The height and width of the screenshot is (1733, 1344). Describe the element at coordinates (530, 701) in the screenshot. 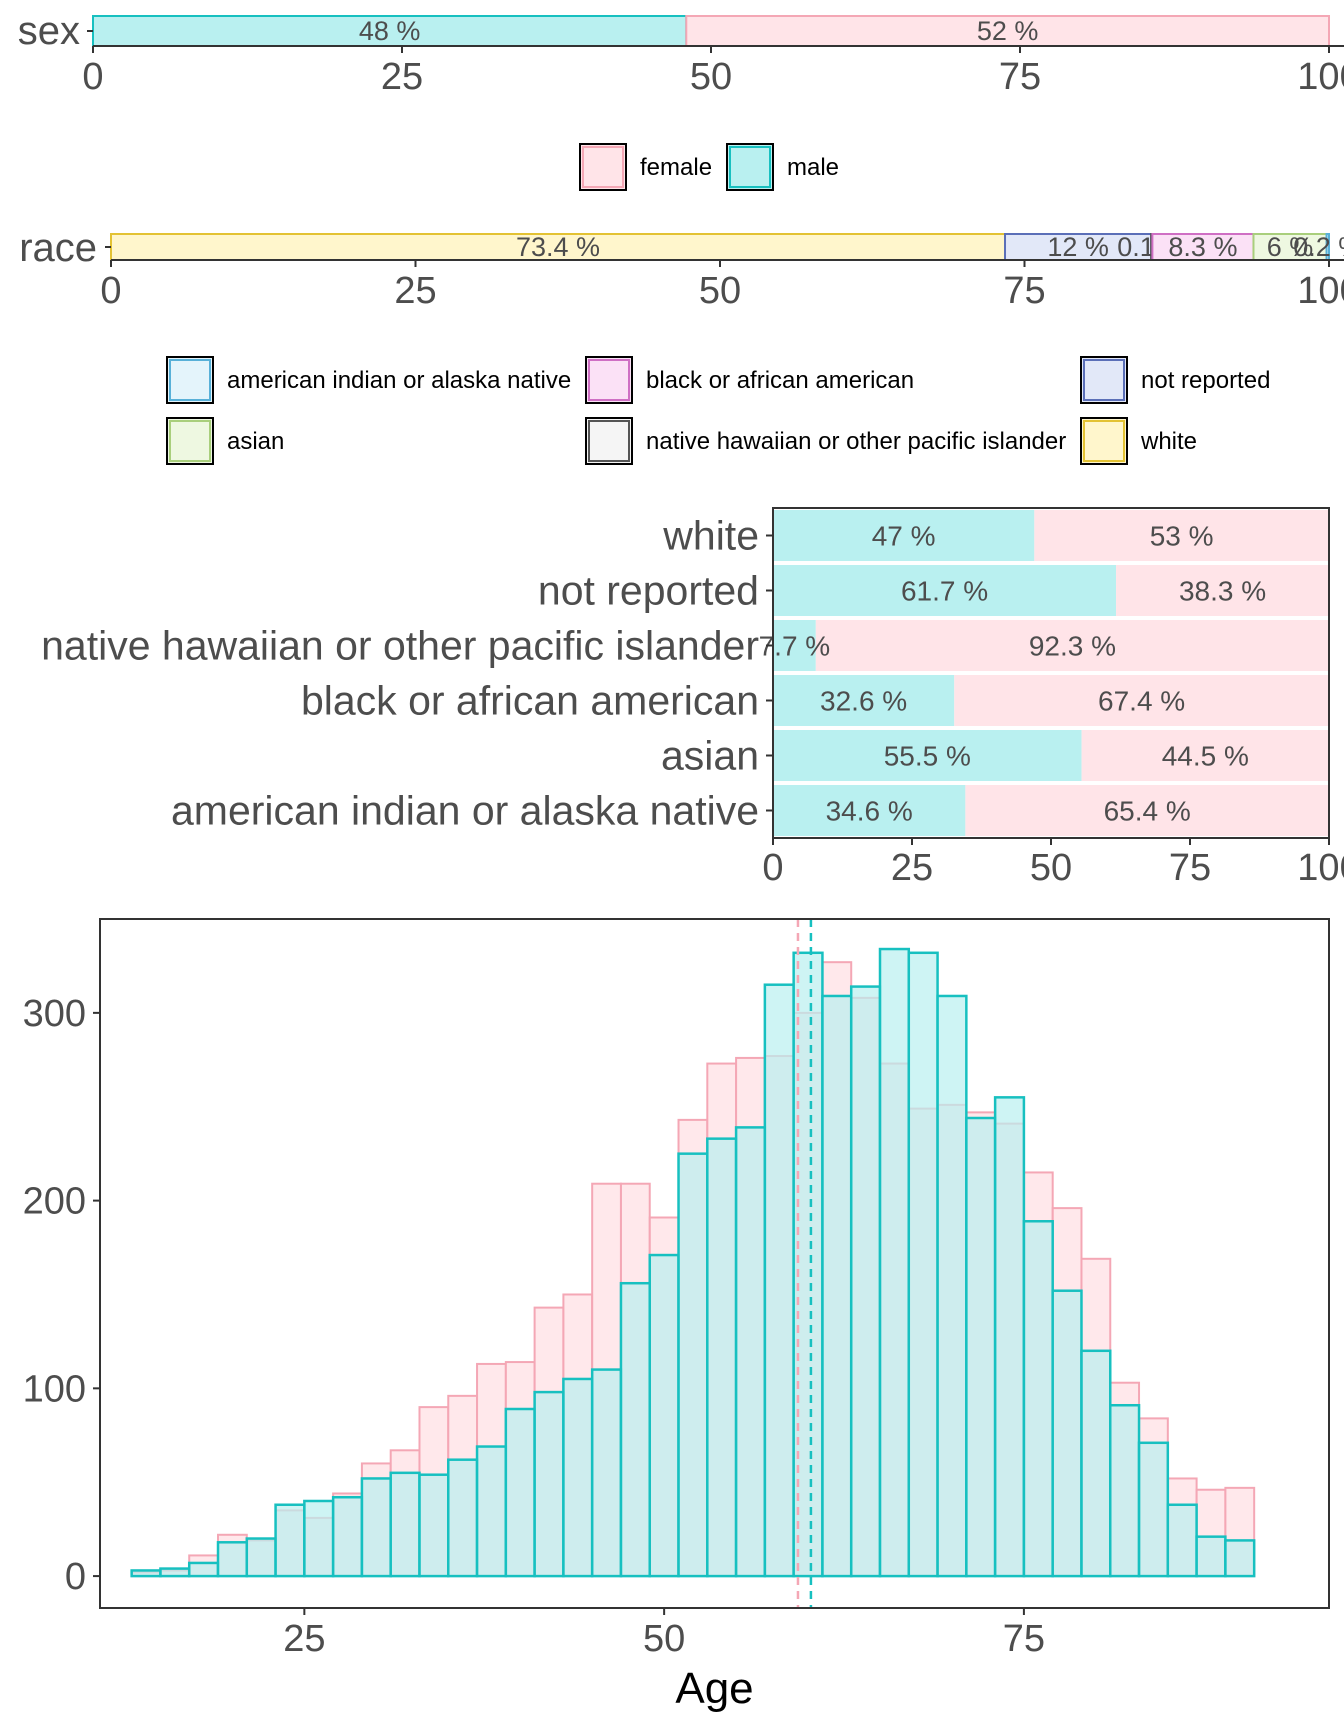

I see `y-tick-label-black-or-african-american: black or african american` at that location.